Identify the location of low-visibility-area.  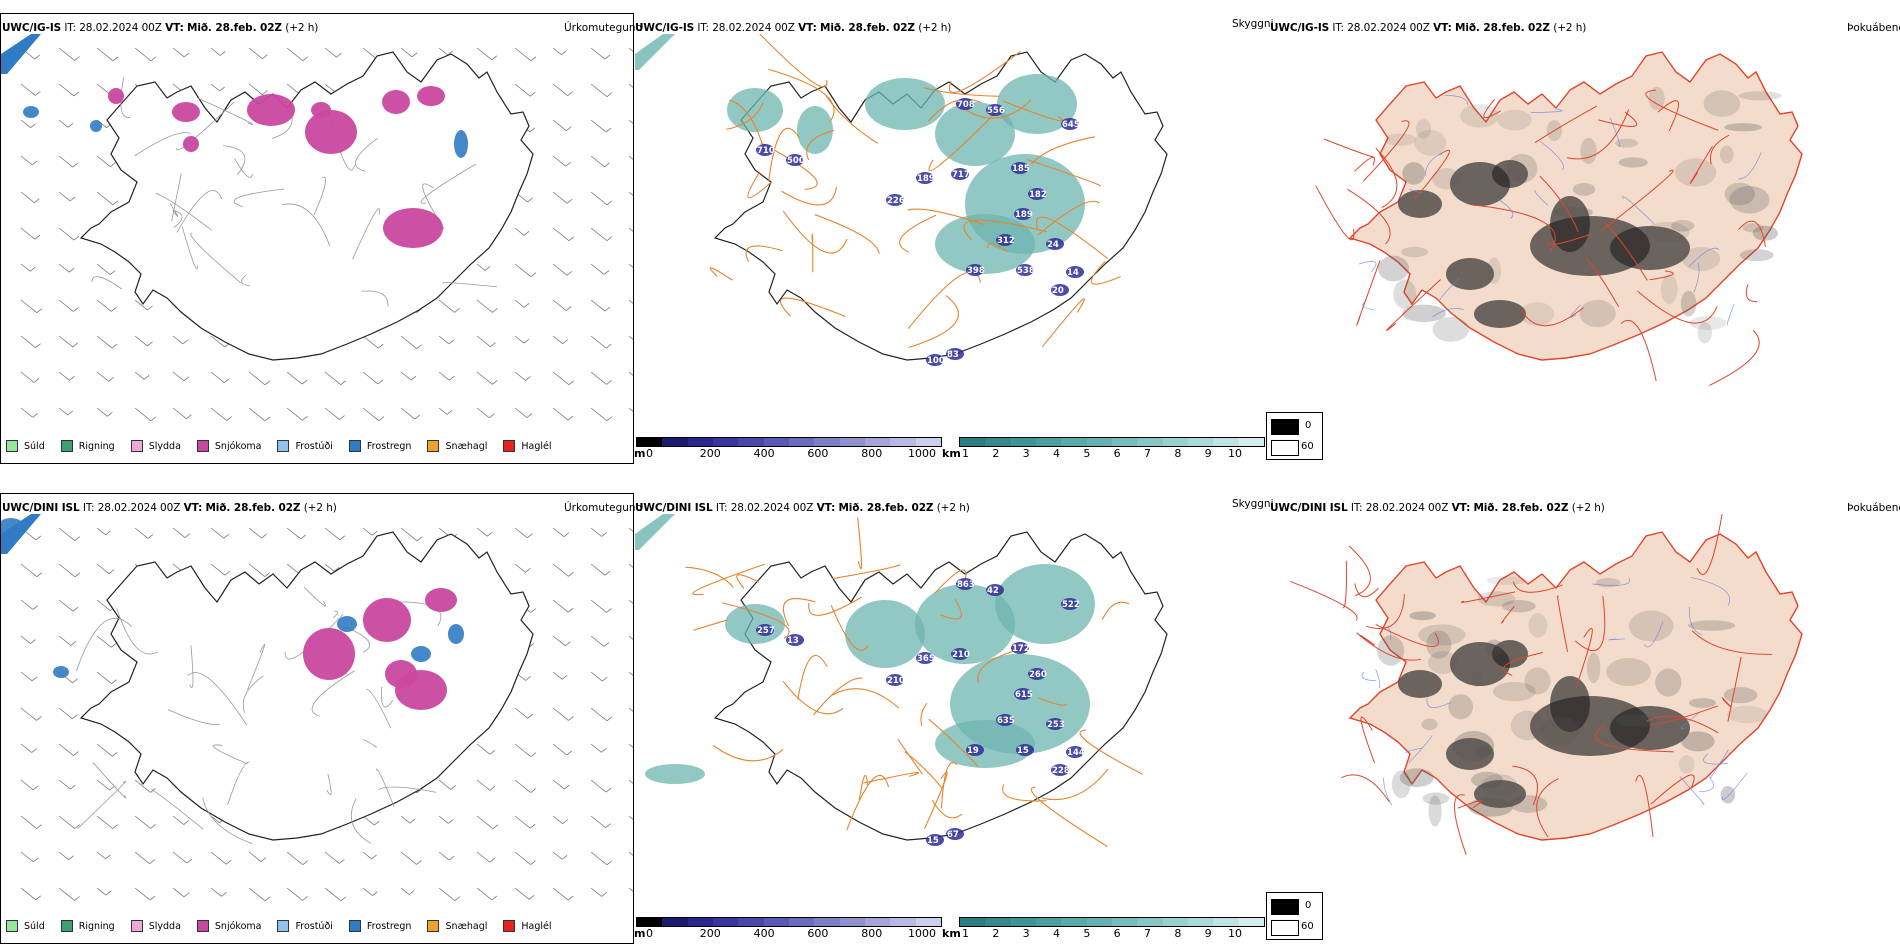
(985, 744).